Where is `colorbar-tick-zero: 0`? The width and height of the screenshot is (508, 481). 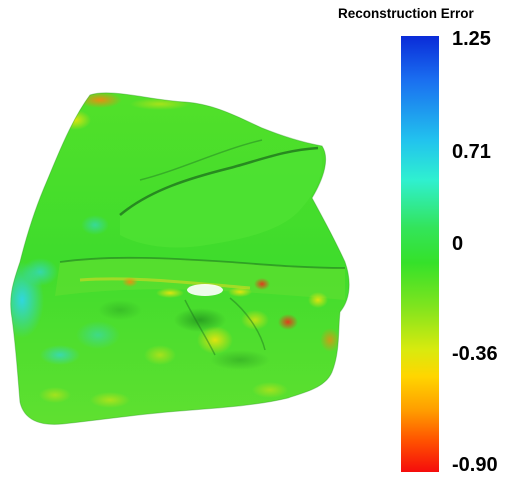
colorbar-tick-zero: 0 is located at coordinates (458, 244).